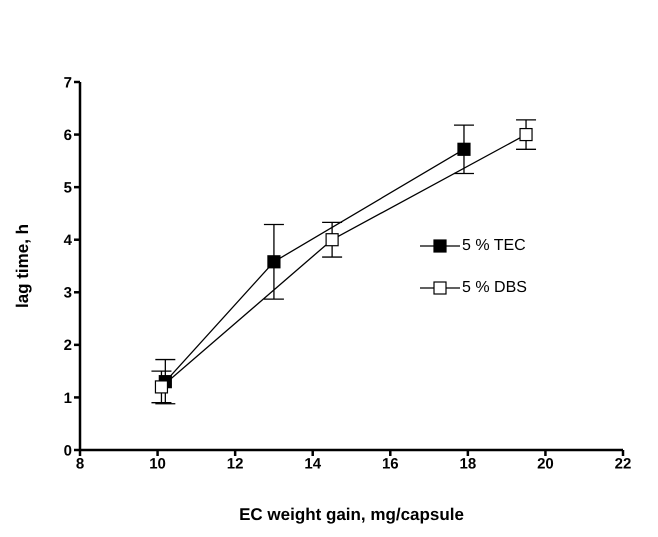 This screenshot has height=537, width=658. What do you see at coordinates (235, 464) in the screenshot?
I see `x-tick-label: 12` at bounding box center [235, 464].